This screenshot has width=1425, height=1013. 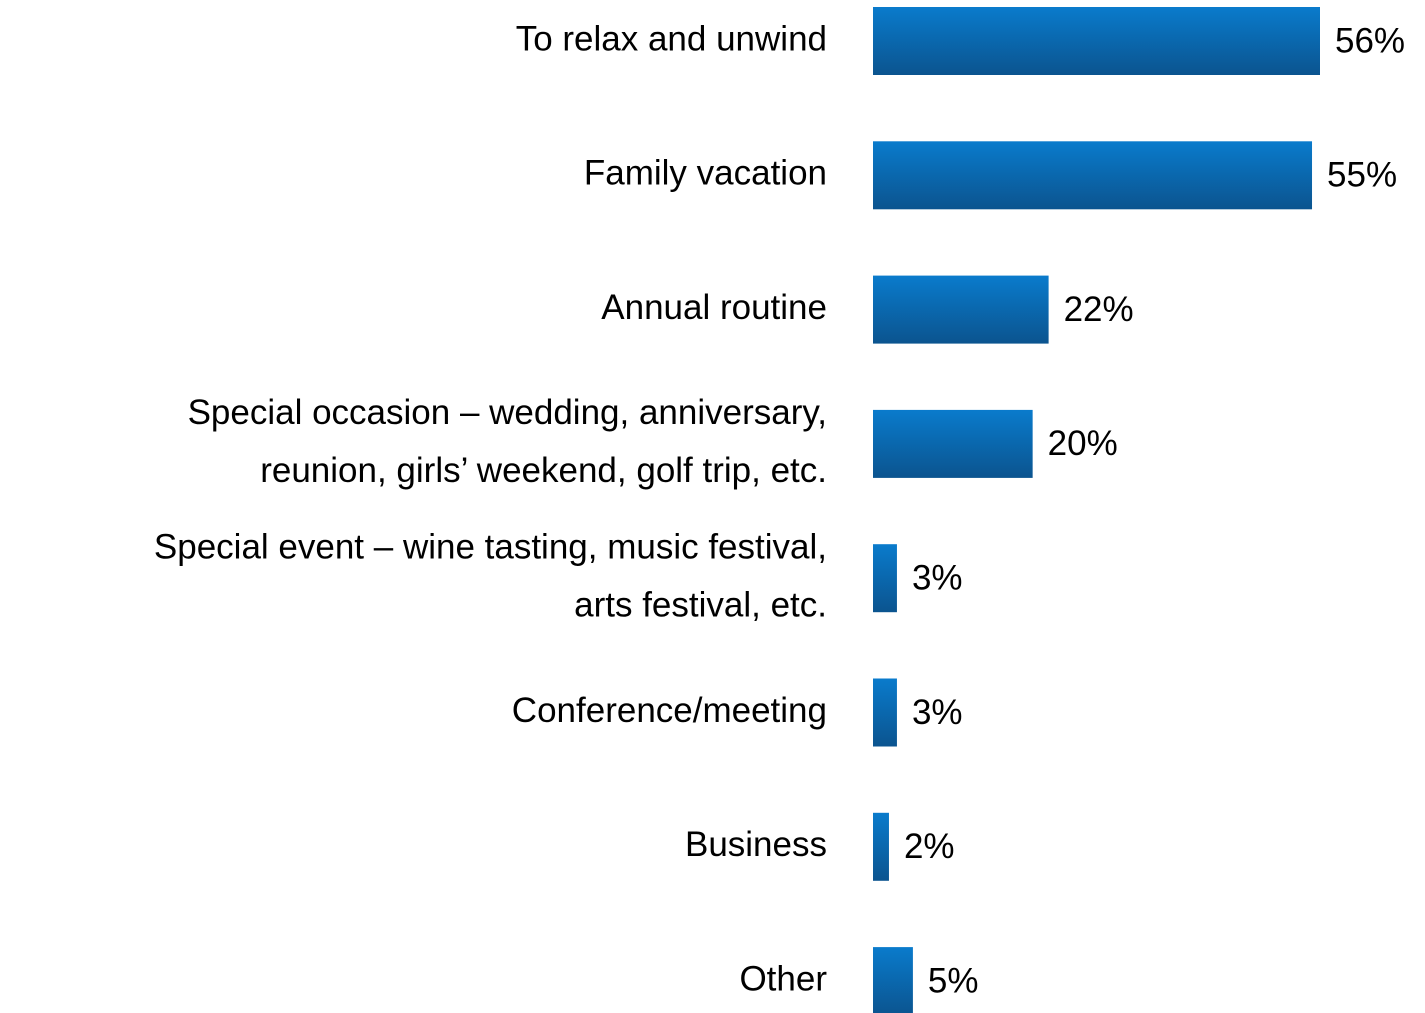 I want to click on value-label: 2%, so click(x=929, y=846).